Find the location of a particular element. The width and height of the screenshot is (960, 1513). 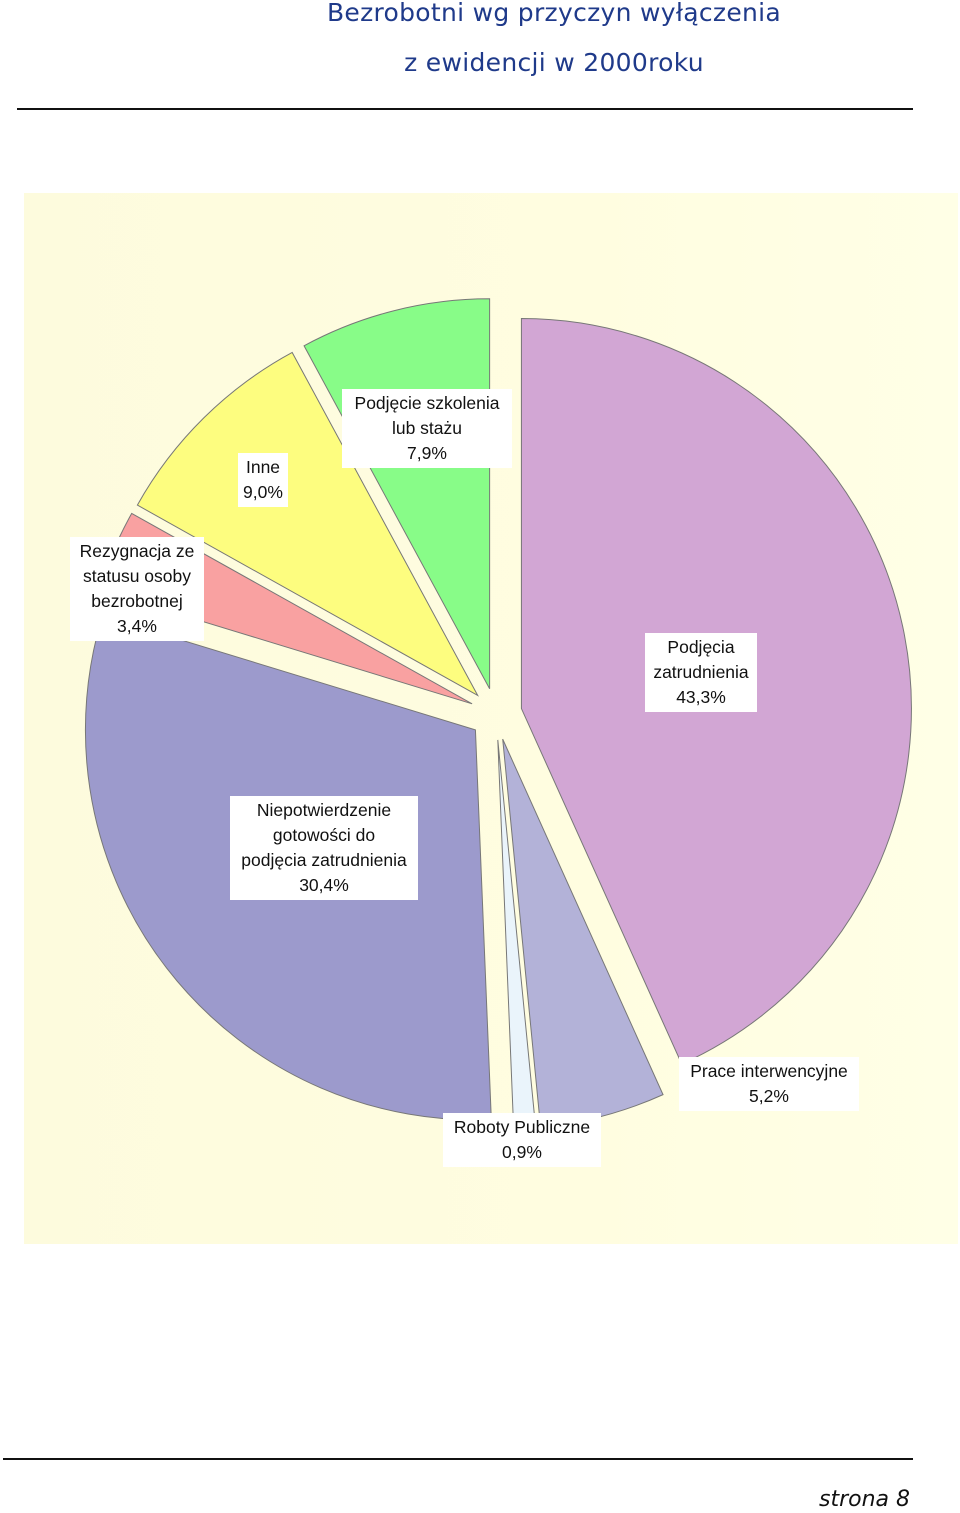

label-line: lub stażu is located at coordinates (427, 428).